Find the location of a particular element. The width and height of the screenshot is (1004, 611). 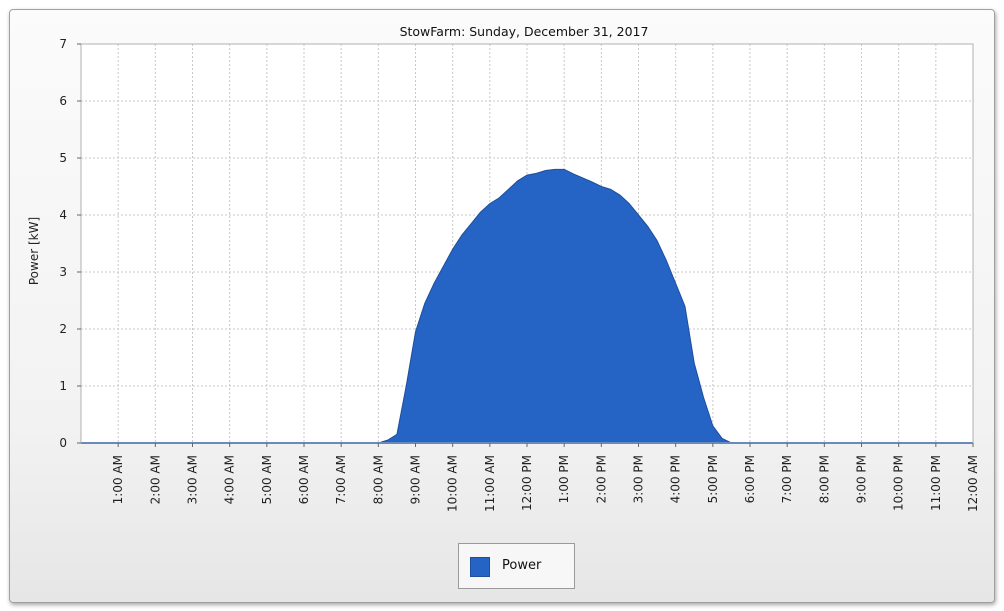

x-tick-label: 5:00 PM is located at coordinates (713, 479).